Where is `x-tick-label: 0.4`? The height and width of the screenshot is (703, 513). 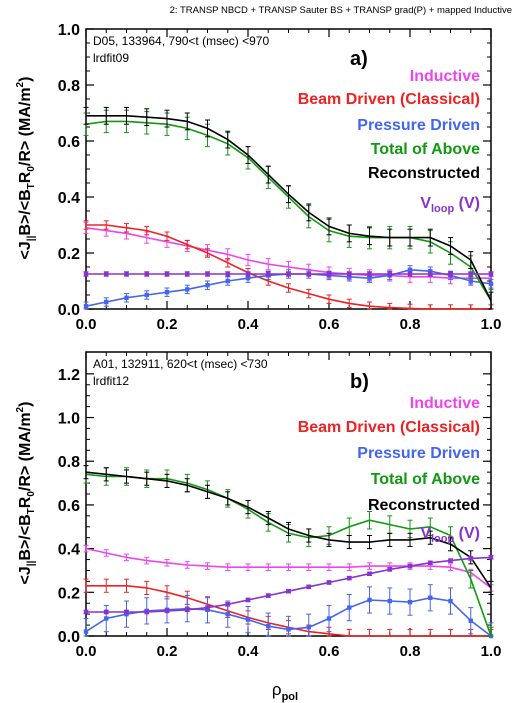
x-tick-label: 0.4 is located at coordinates (249, 324).